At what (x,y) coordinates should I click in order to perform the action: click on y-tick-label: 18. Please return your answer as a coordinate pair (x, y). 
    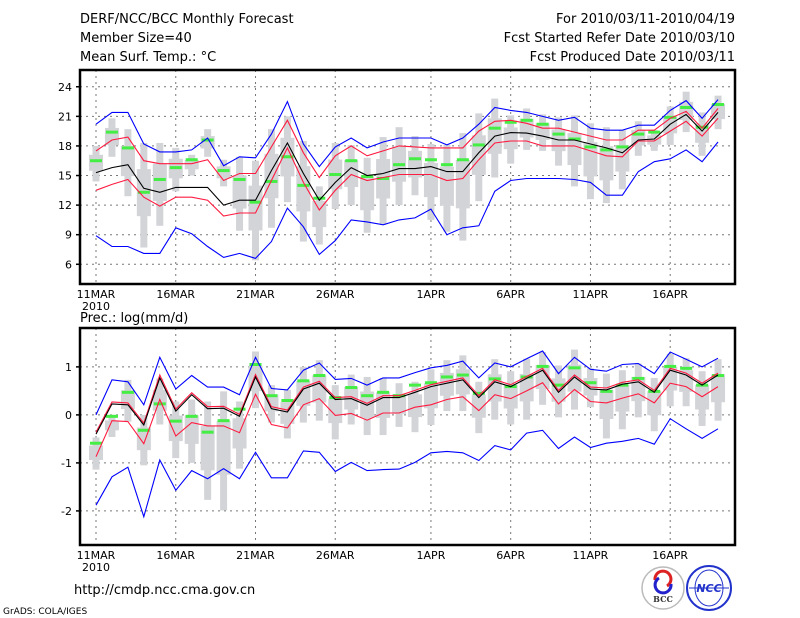
    Looking at the image, I should click on (65, 146).